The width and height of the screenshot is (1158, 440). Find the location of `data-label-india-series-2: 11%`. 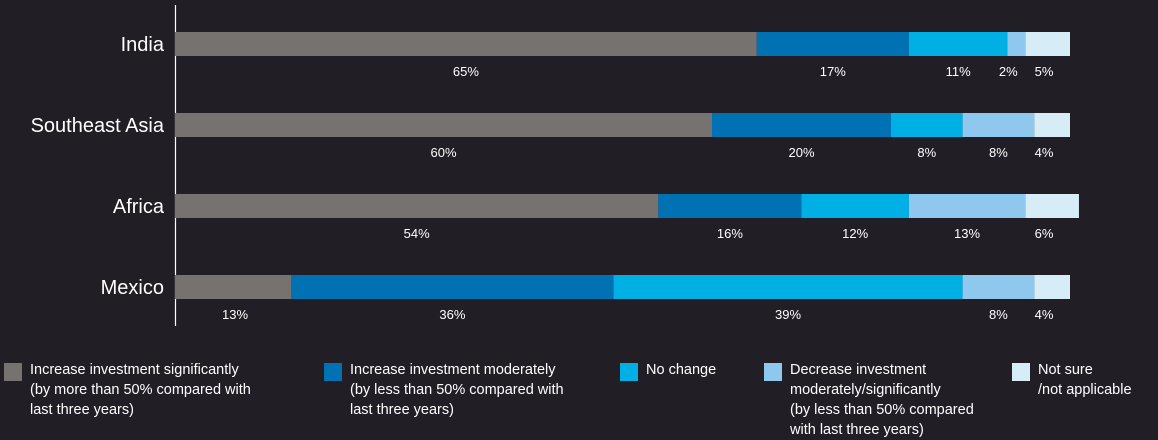

data-label-india-series-2: 11% is located at coordinates (958, 71).